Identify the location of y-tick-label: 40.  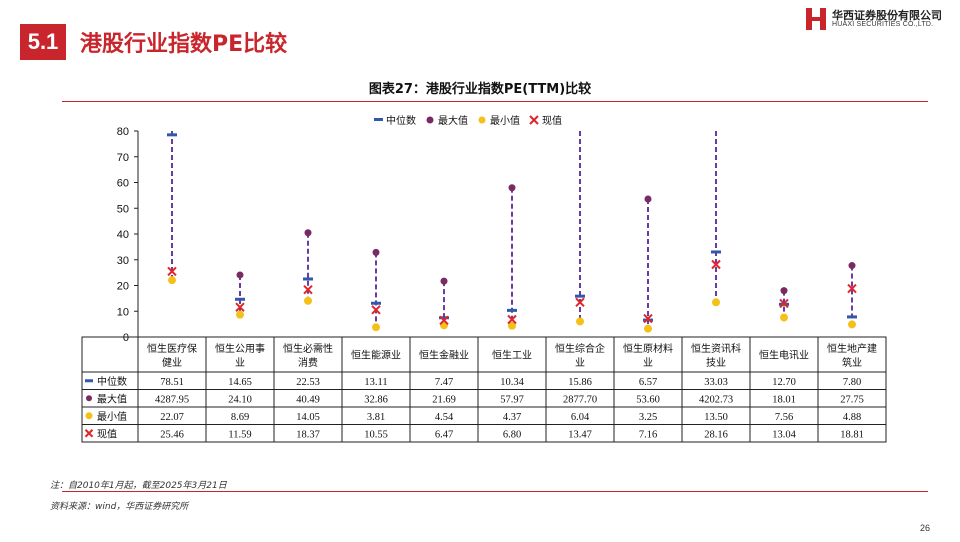
(123, 235).